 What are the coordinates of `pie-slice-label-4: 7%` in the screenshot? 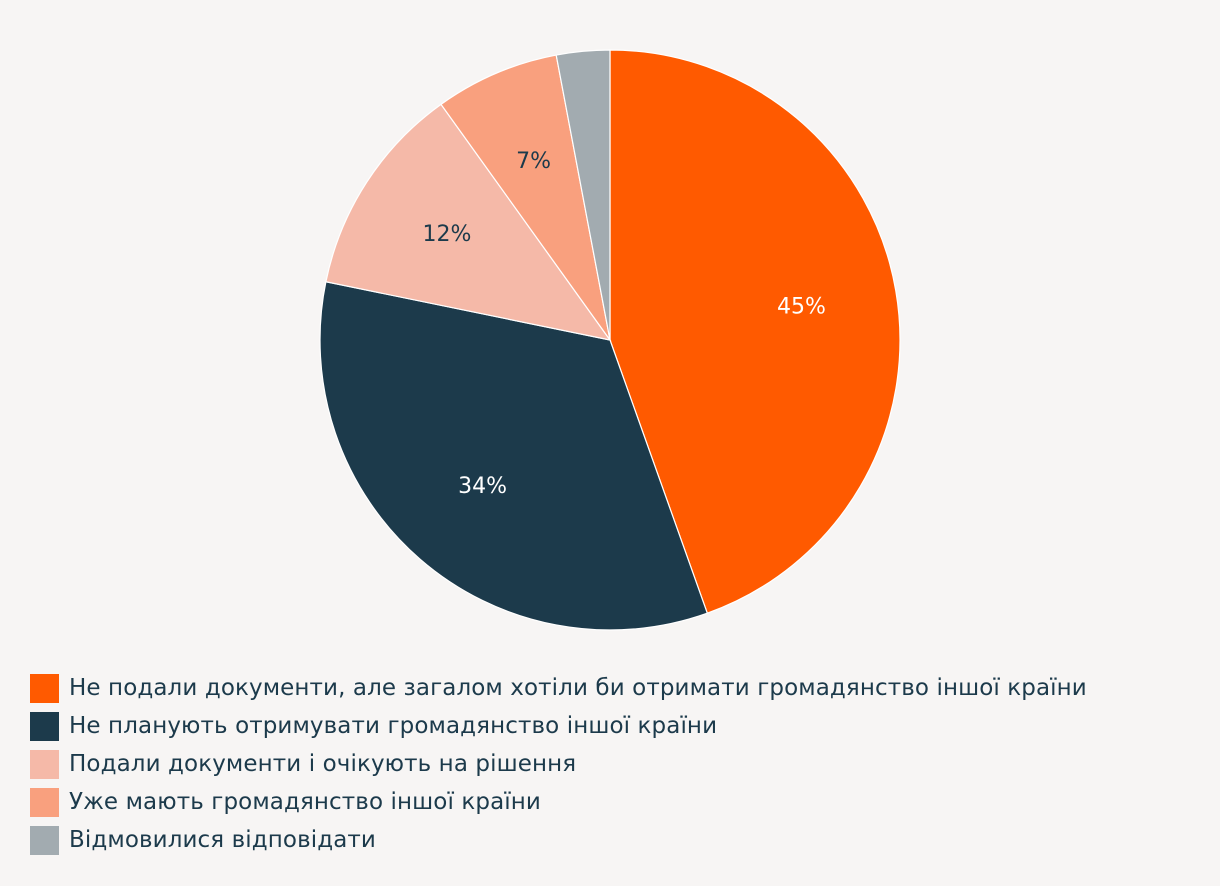 It's located at (533, 161).